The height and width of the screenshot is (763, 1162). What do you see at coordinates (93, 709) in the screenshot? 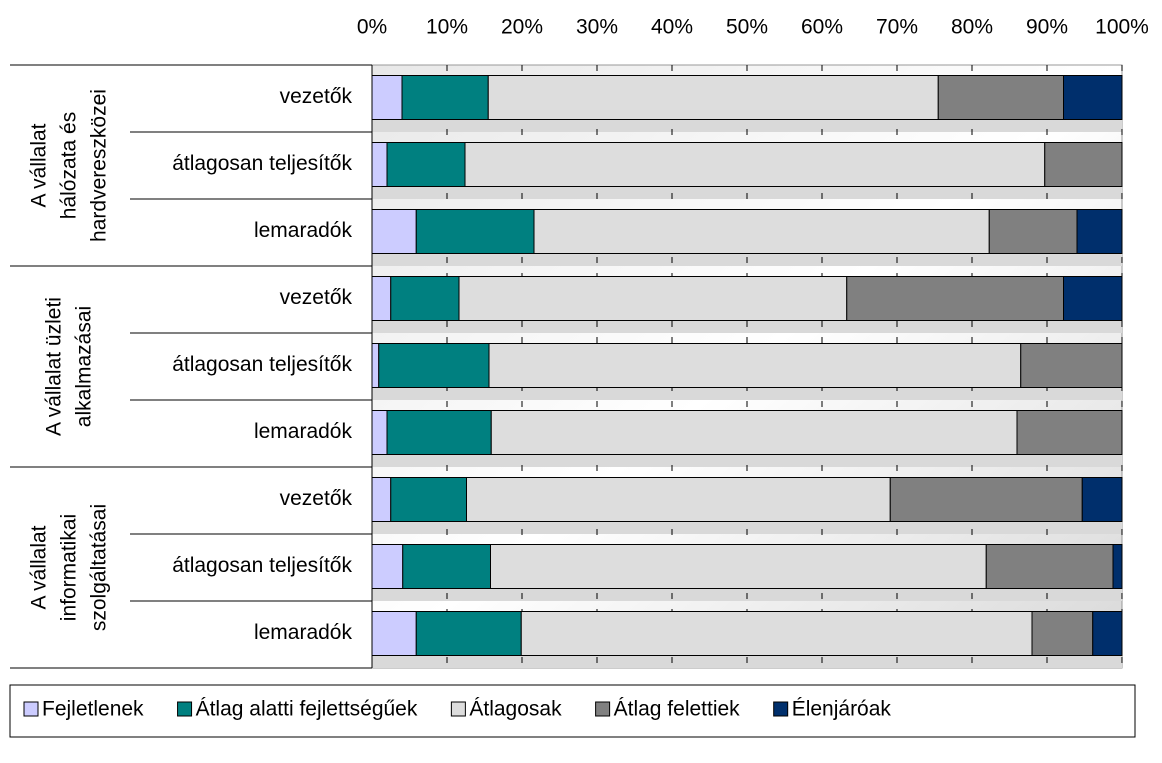
I see `legend-label: Fejletlenek` at bounding box center [93, 709].